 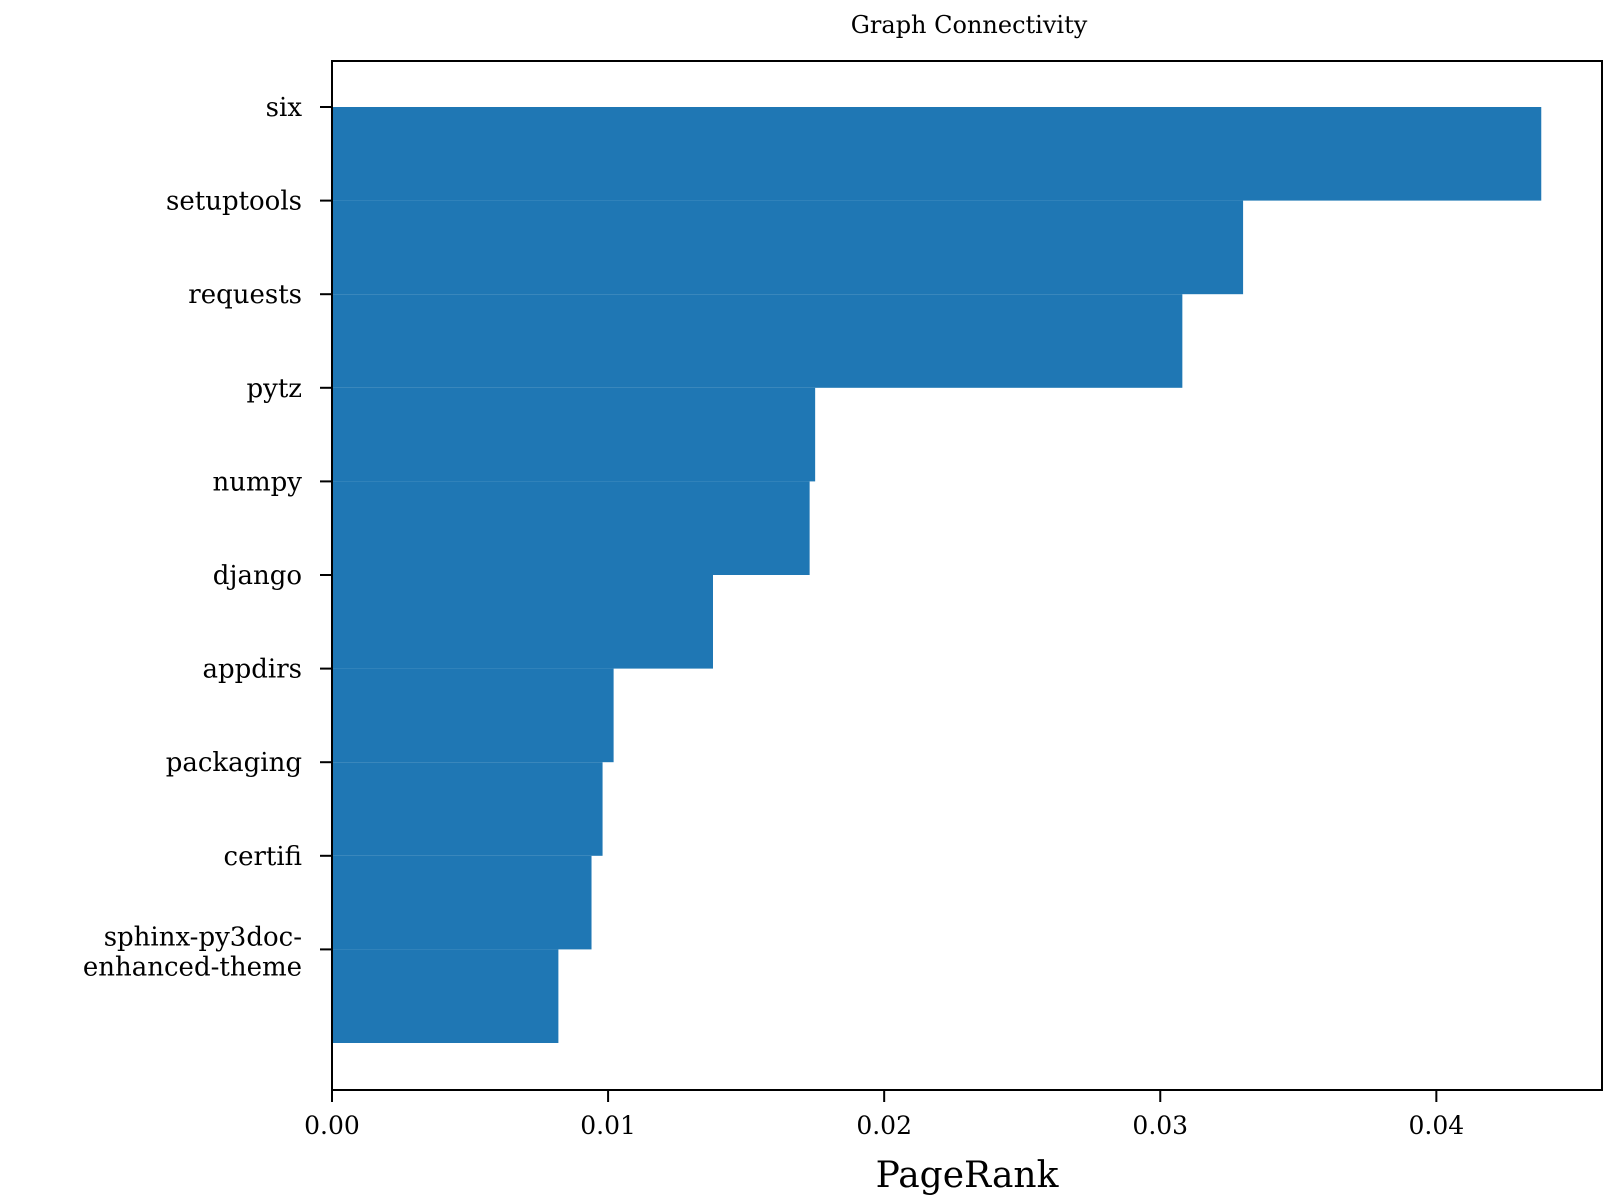 What do you see at coordinates (1160, 1125) in the screenshot?
I see `x-tick-label: 0.03` at bounding box center [1160, 1125].